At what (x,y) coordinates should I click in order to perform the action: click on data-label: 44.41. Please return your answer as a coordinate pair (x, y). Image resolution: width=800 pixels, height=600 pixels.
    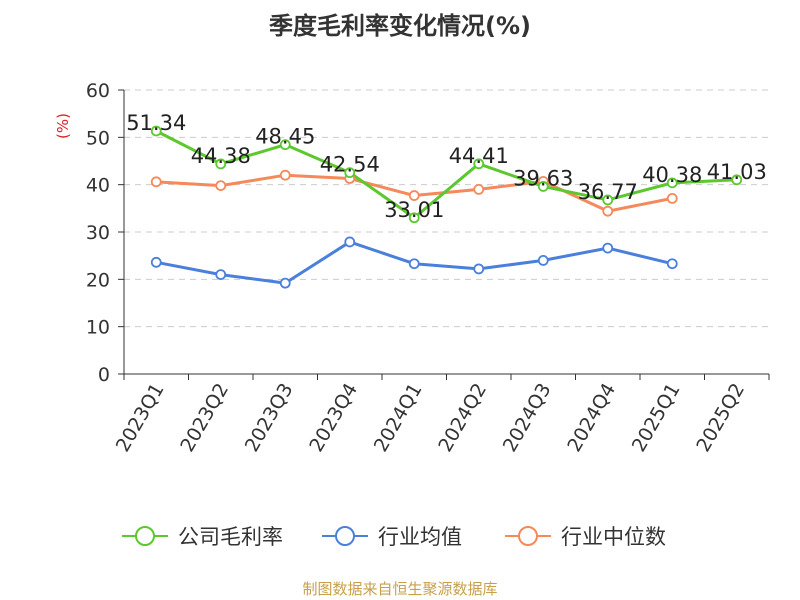
    Looking at the image, I should click on (479, 156).